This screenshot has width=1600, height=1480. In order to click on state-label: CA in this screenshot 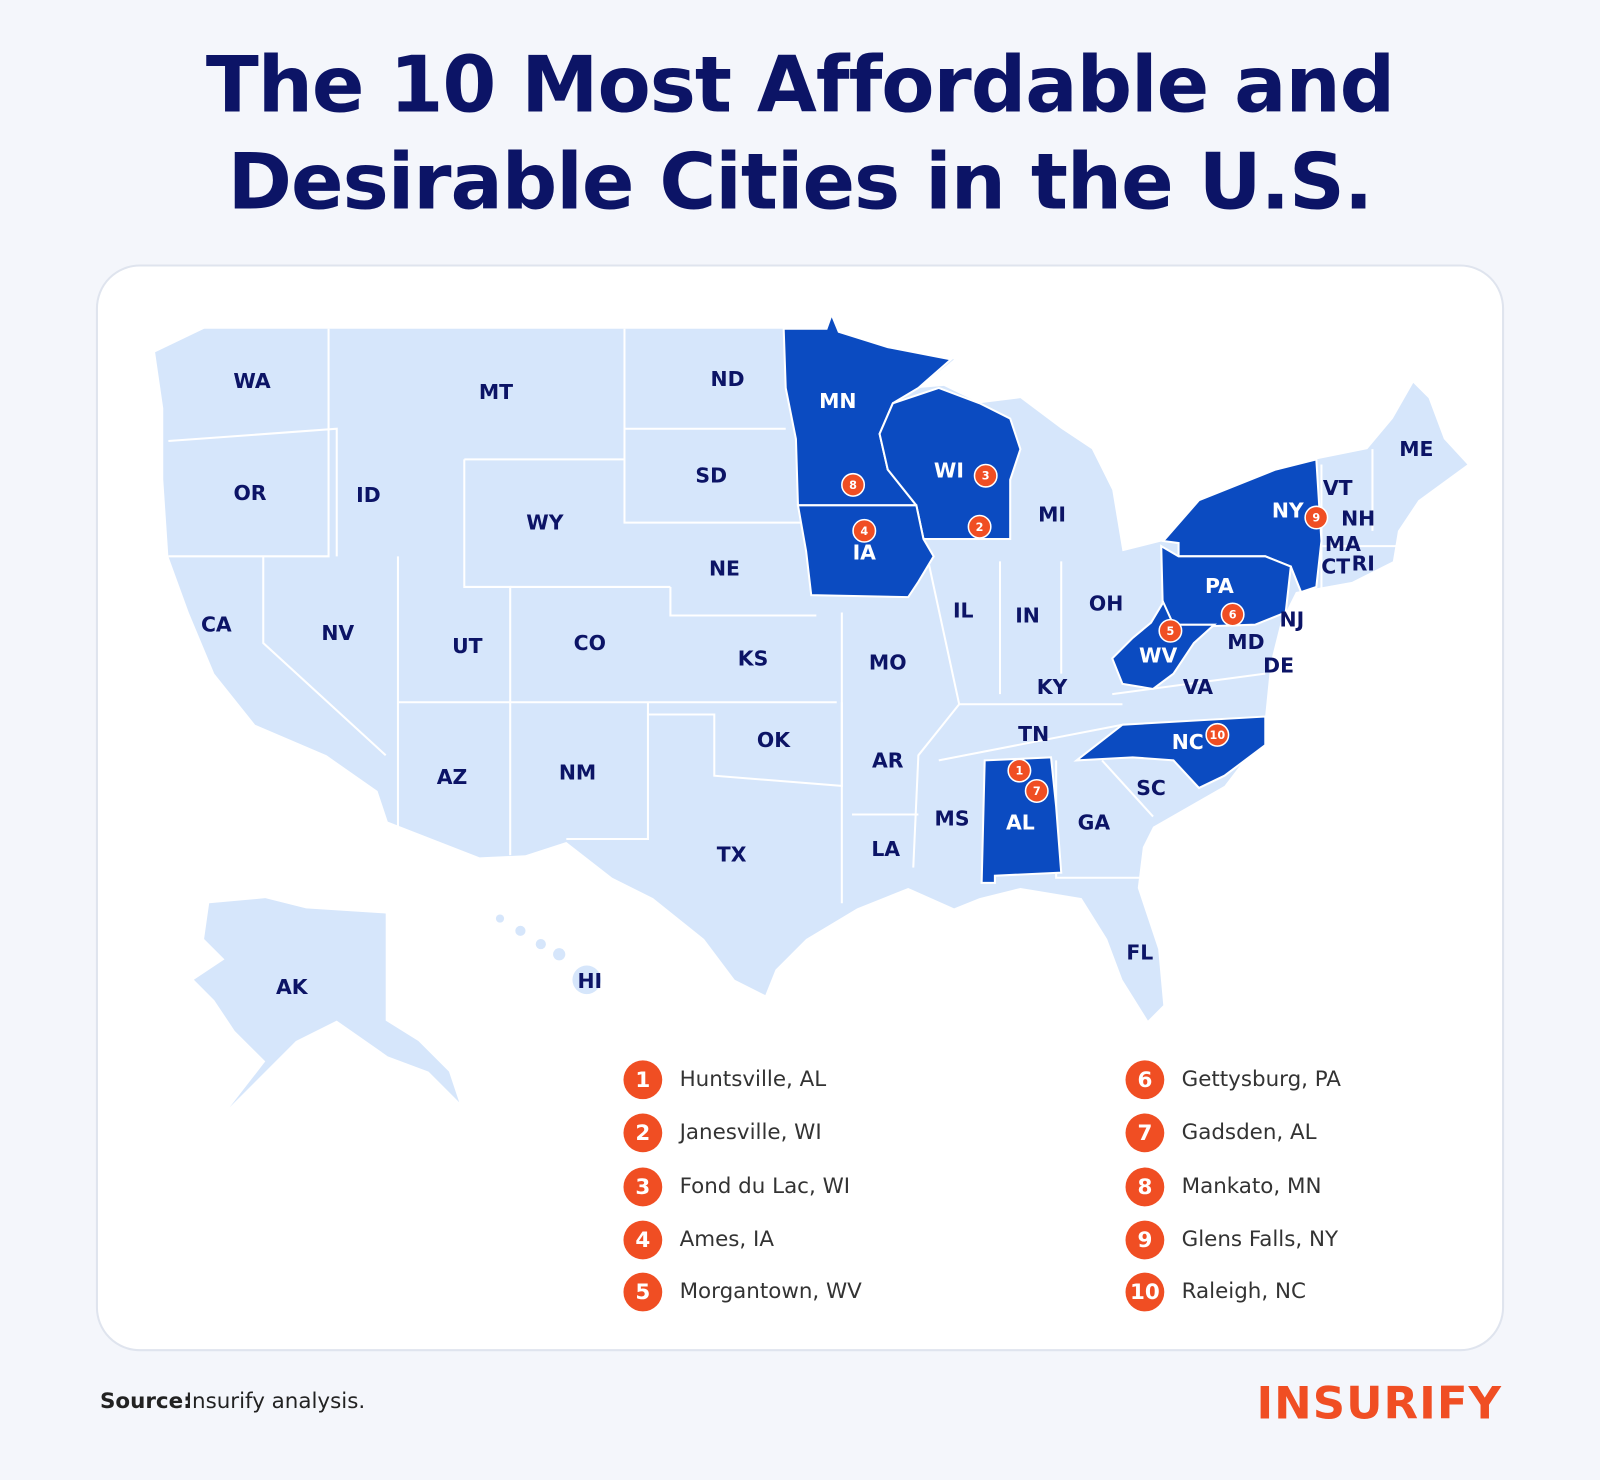, I will do `click(216, 625)`.